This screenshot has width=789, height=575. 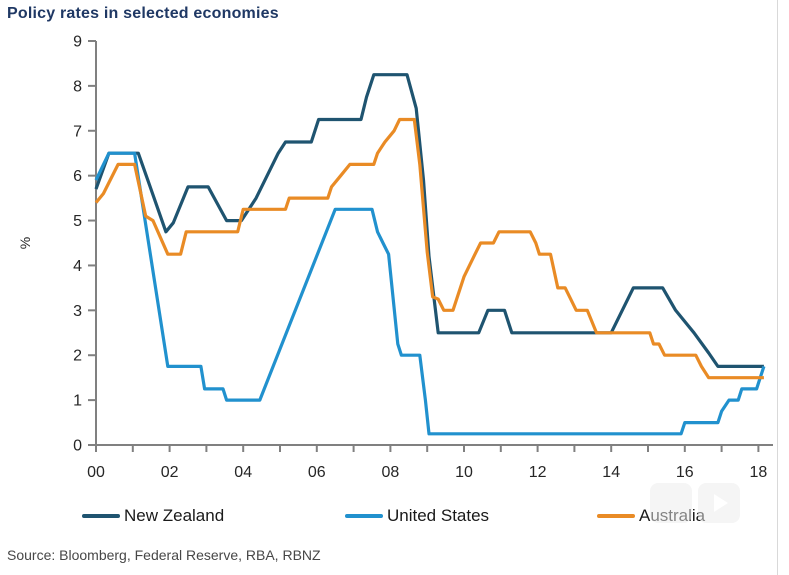 I want to click on x-tick-label: 12, so click(x=538, y=472).